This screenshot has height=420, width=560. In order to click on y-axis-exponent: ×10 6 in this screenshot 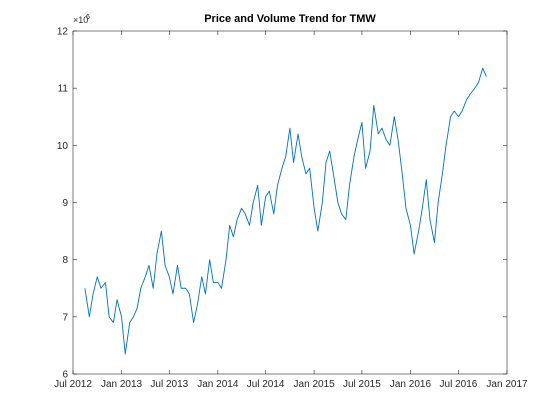, I will do `click(81, 19)`.